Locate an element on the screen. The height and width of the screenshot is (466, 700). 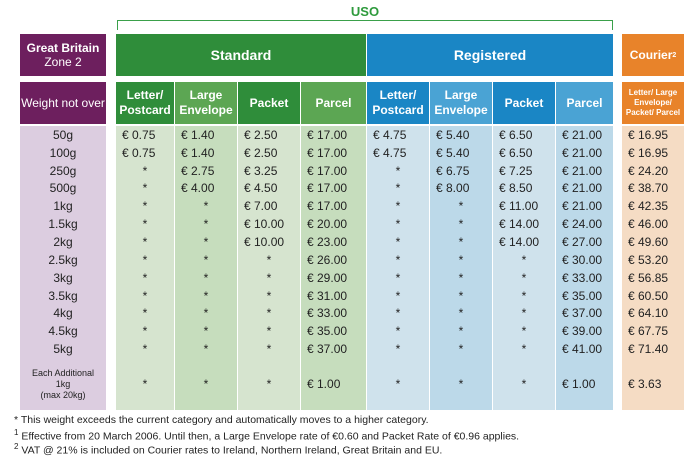
standard-packet-additional-cell: * is located at coordinates (269, 384).